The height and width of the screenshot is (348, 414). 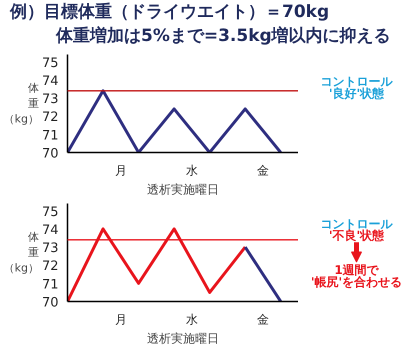 I want to click on text: コントロール, so click(x=357, y=81).